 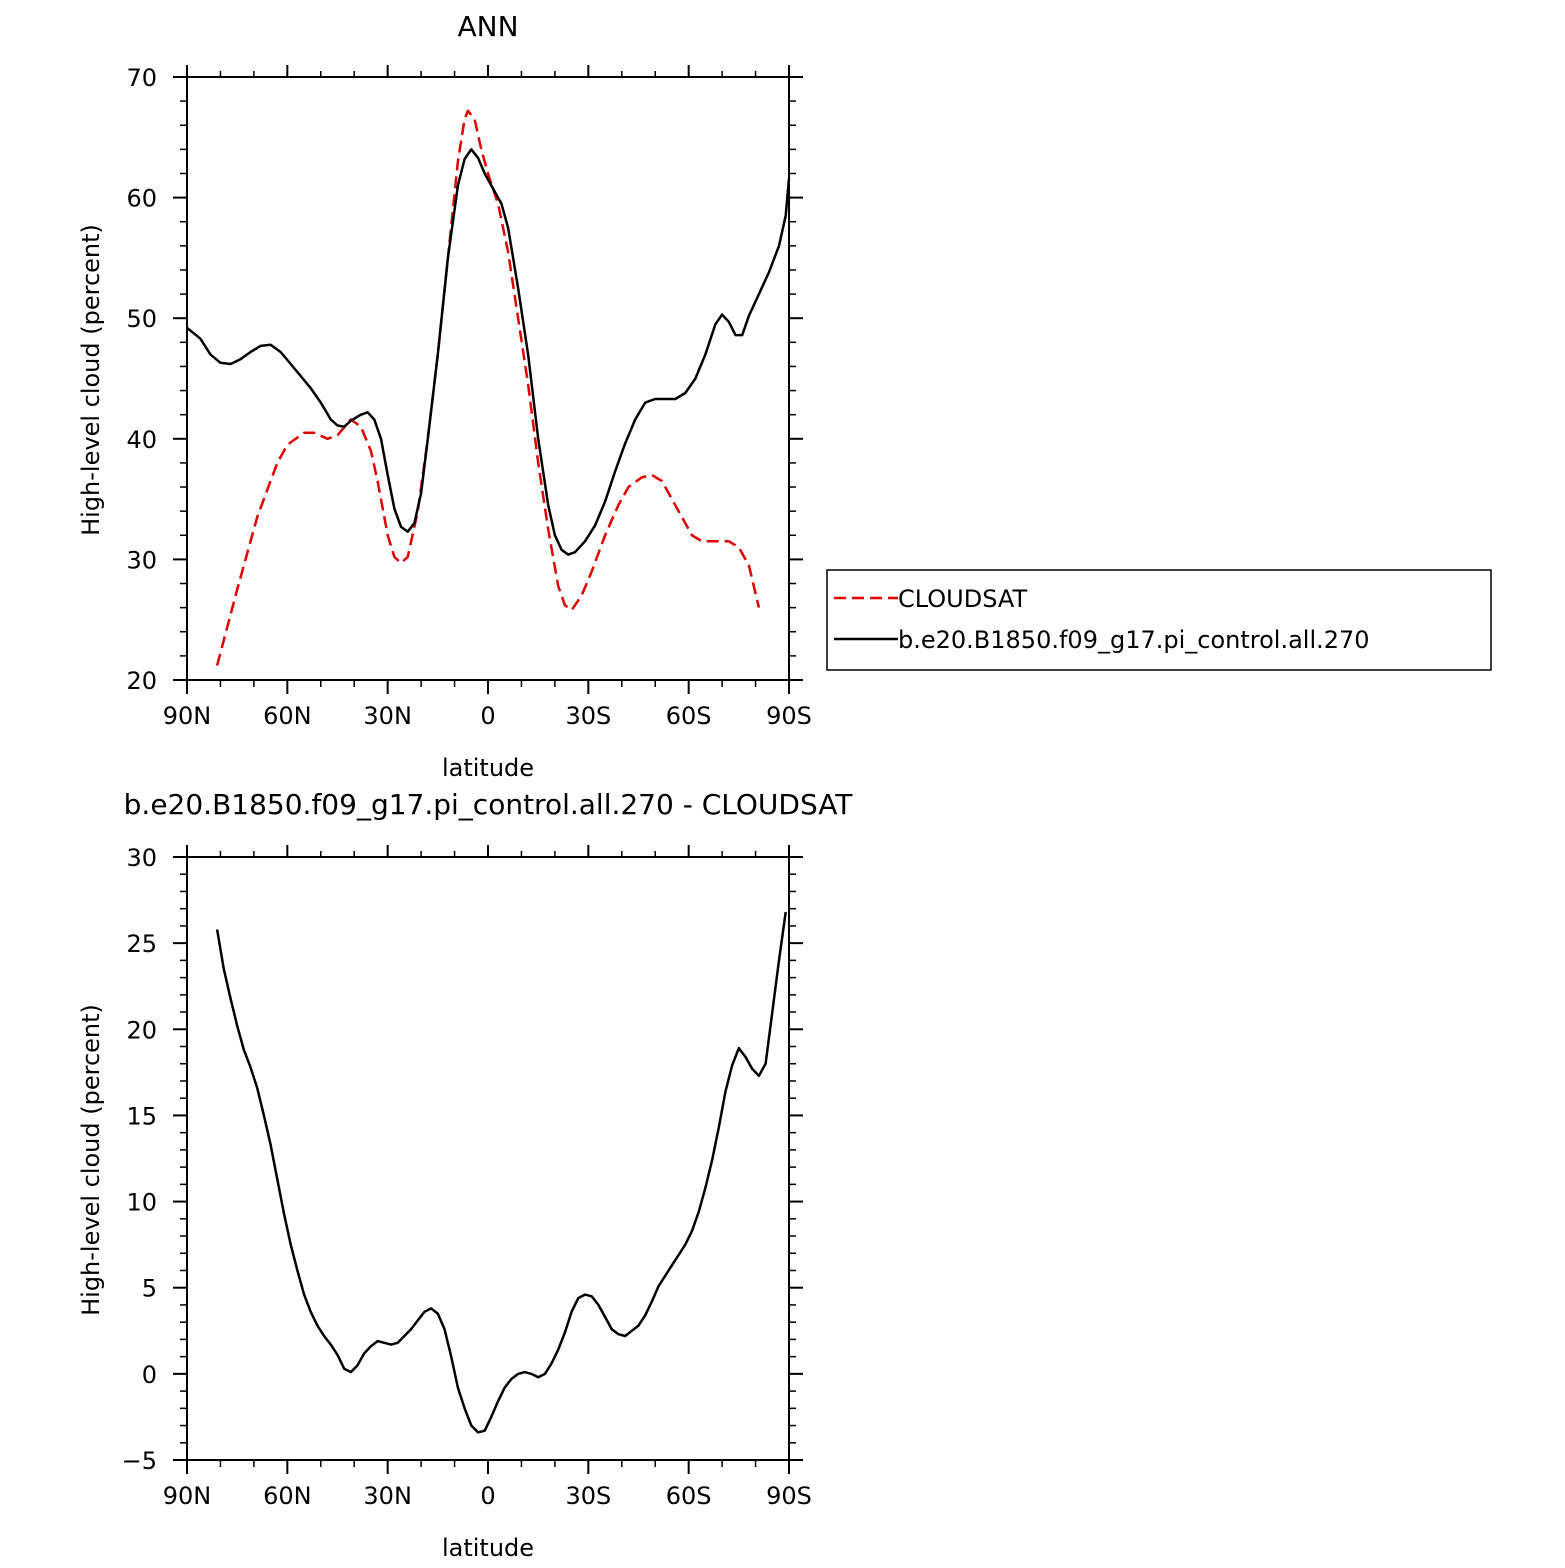 What do you see at coordinates (1134, 640) in the screenshot?
I see `legend-label-model: b.e20.B1850.f09_g17.pi_control.all.270` at bounding box center [1134, 640].